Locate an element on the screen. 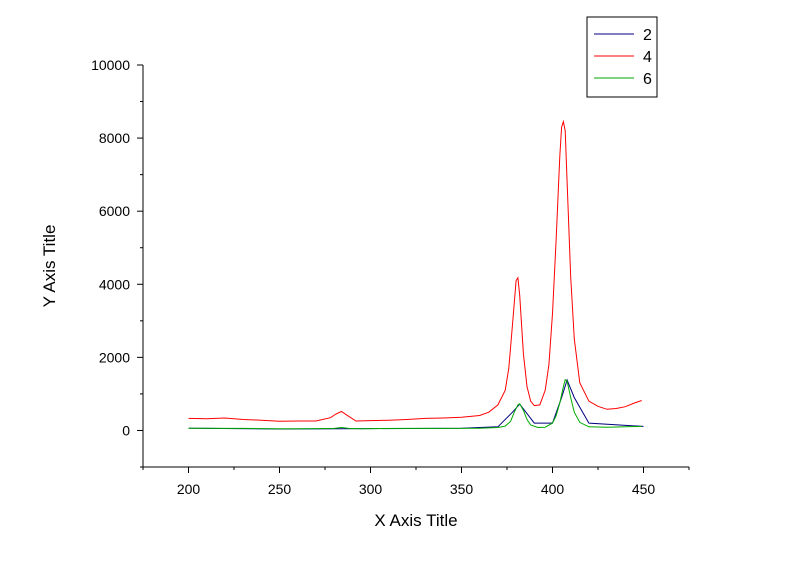 The width and height of the screenshot is (800, 561). legend-label-4: 4 is located at coordinates (647, 57).